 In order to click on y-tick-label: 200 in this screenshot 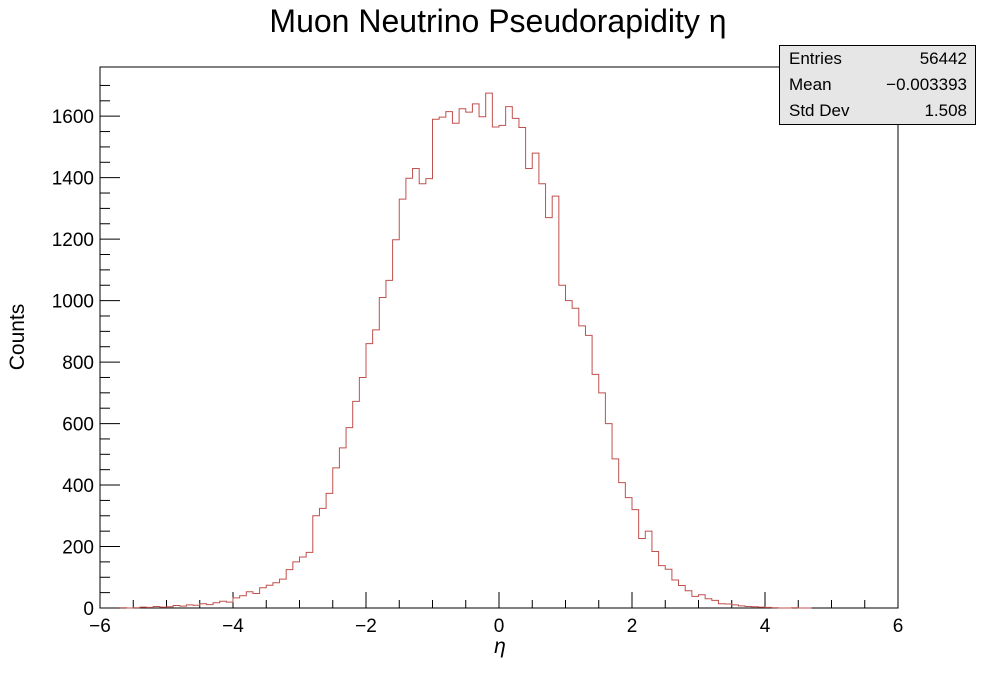, I will do `click(78, 548)`.